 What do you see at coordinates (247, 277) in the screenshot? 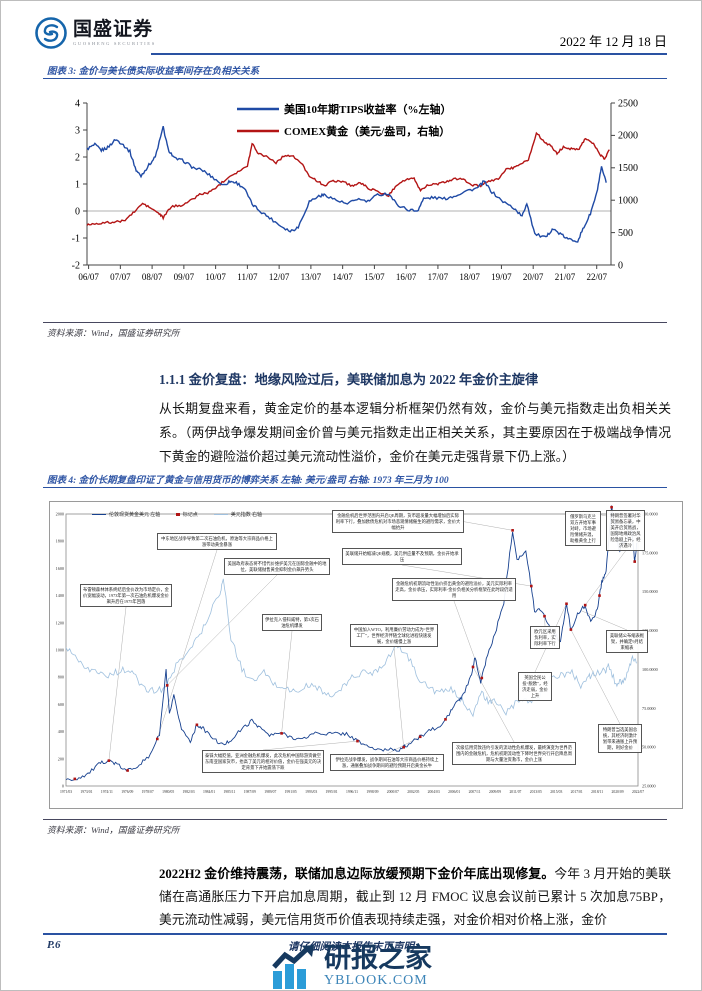
I see `svg-text: 11/07` at bounding box center [247, 277].